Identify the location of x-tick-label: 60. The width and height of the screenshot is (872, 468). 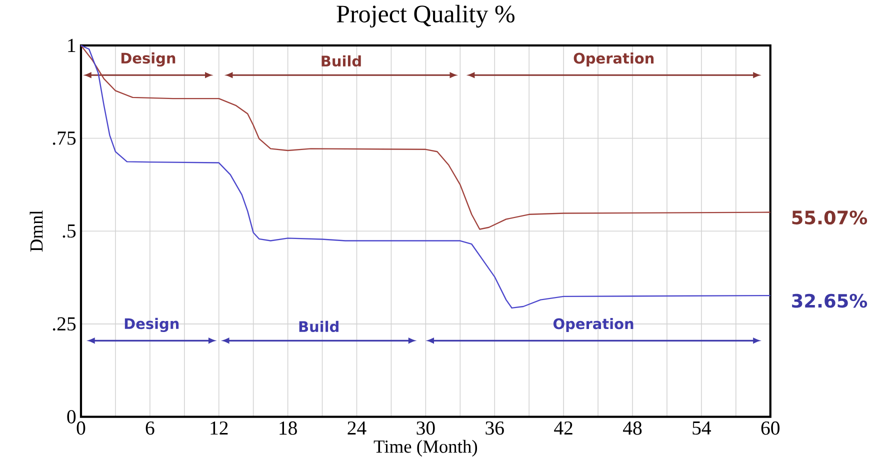
(770, 428).